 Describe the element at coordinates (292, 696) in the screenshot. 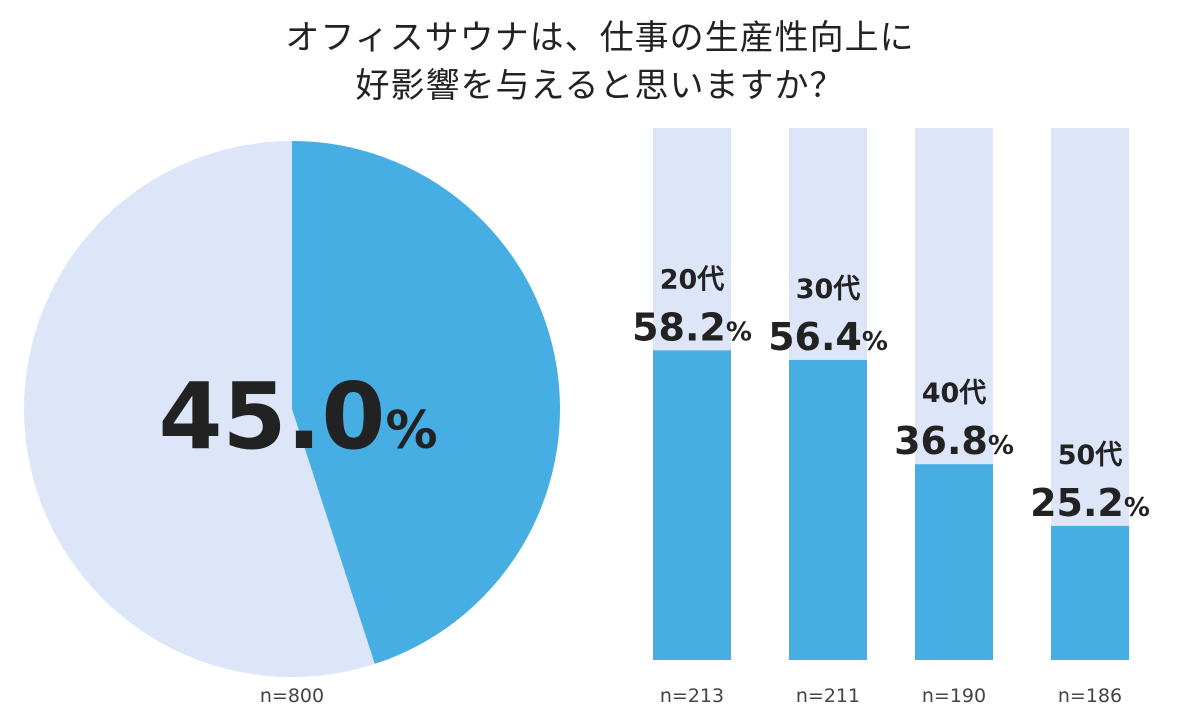

I see `pie-n-label: n=800` at that location.